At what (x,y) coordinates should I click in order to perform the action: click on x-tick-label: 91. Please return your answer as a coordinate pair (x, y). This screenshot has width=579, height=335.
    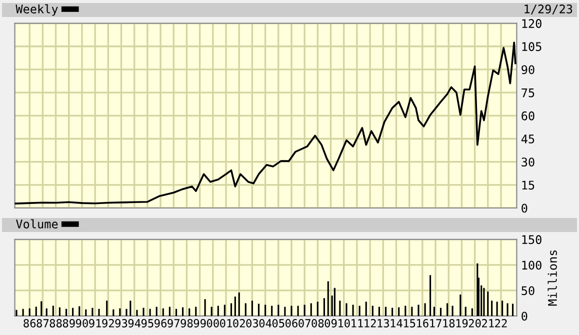
    Looking at the image, I should click on (95, 323).